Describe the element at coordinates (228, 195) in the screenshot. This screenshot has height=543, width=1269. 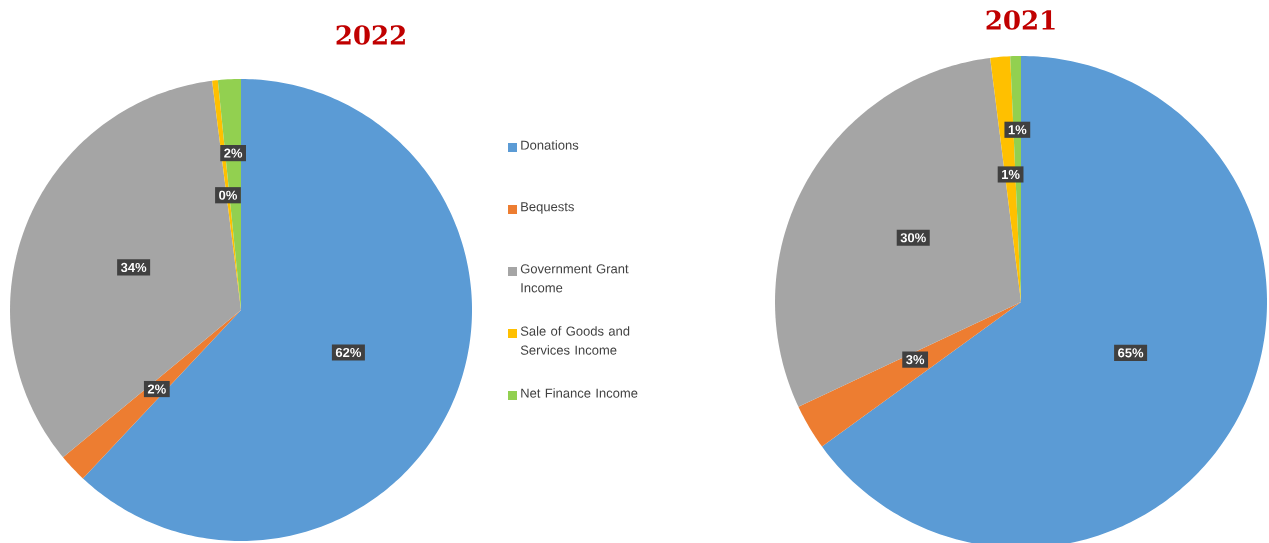
I see `data-label: 0%` at that location.